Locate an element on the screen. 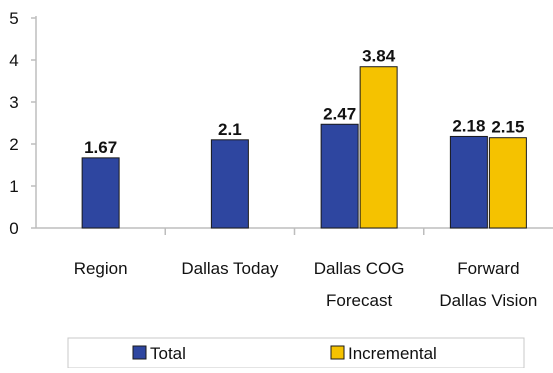 This screenshot has width=553, height=373. data-label: 1.67 is located at coordinates (100, 147).